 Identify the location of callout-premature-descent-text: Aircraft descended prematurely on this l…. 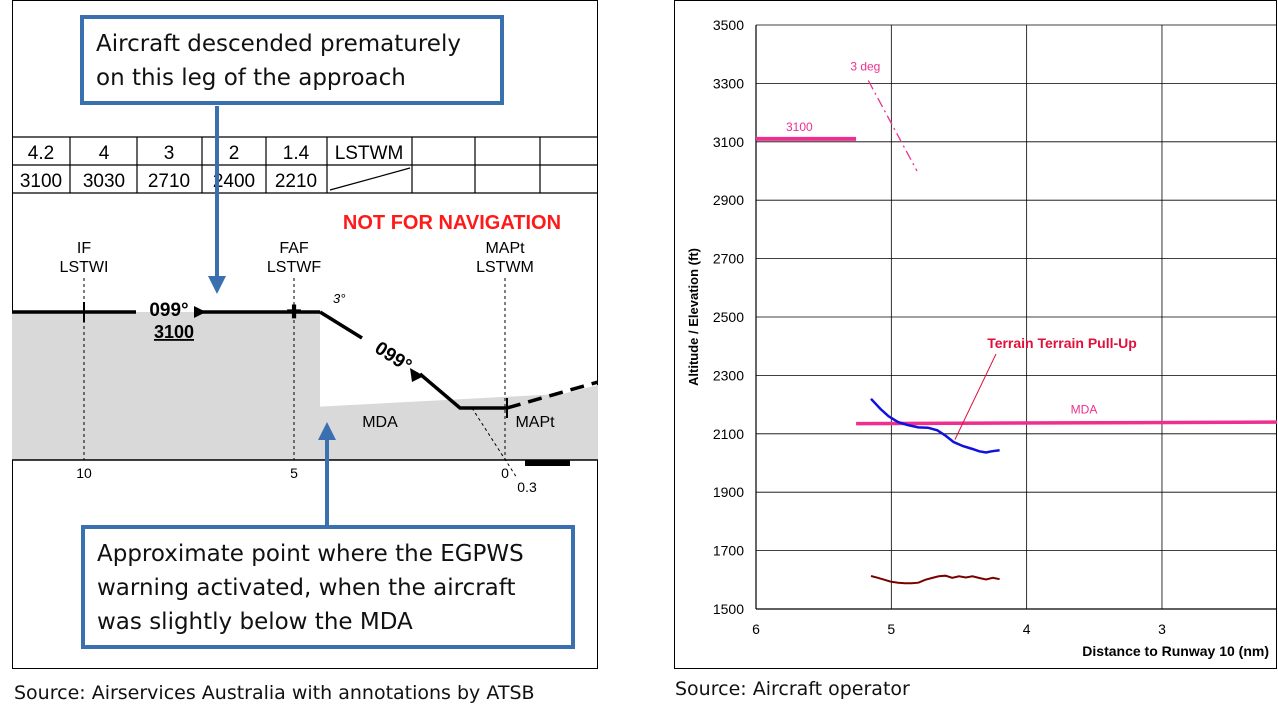
(278, 61).